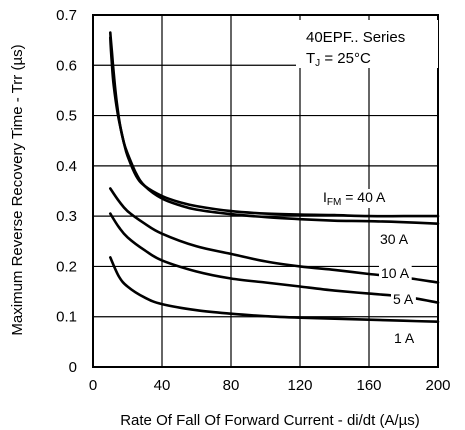 This screenshot has height=430, width=465. I want to click on y-tick-label: 0.3, so click(66, 216).